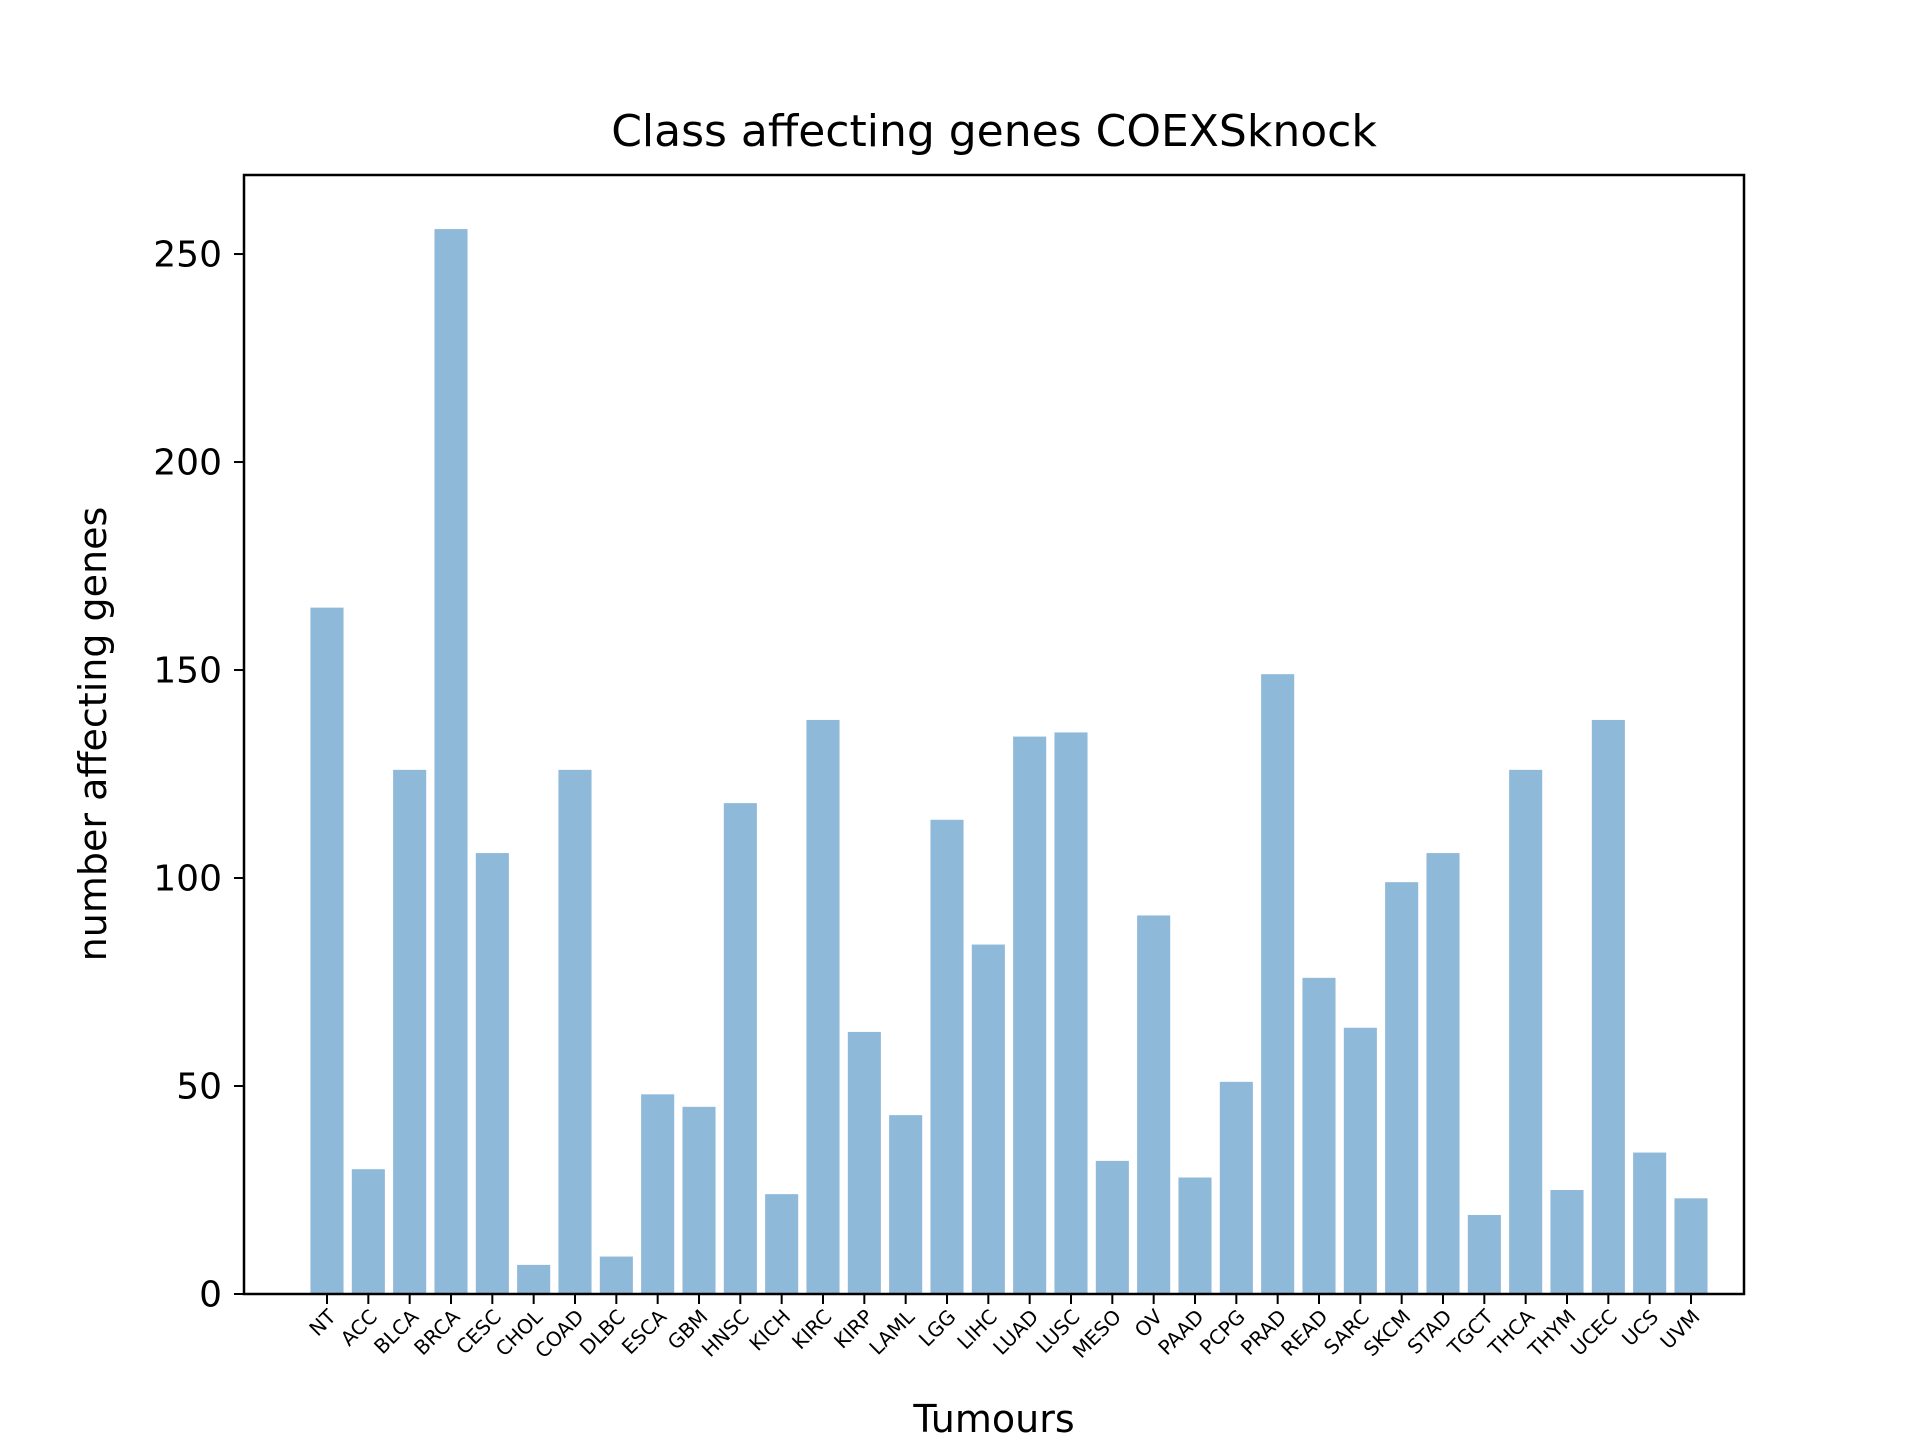 Image resolution: width=1920 pixels, height=1440 pixels. I want to click on bar-tgct, so click(1484, 1254).